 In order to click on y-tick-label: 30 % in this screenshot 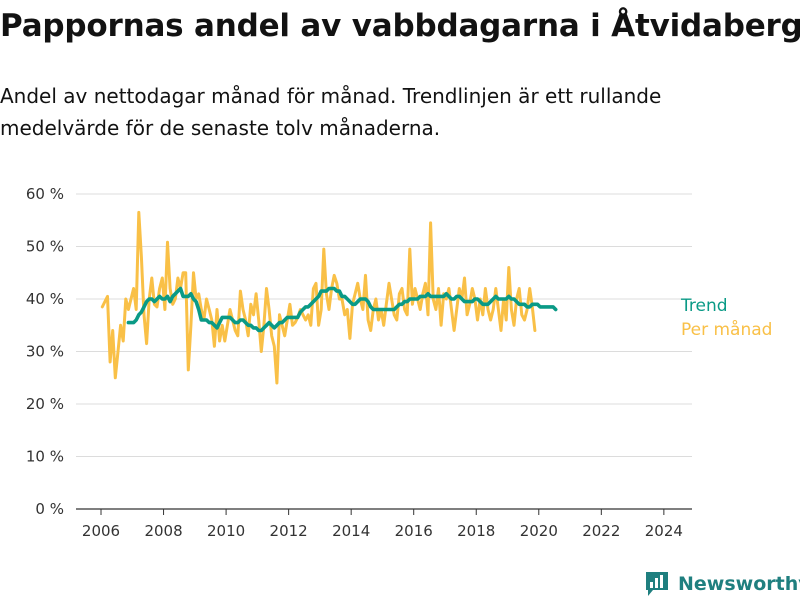, I will do `click(45, 352)`.